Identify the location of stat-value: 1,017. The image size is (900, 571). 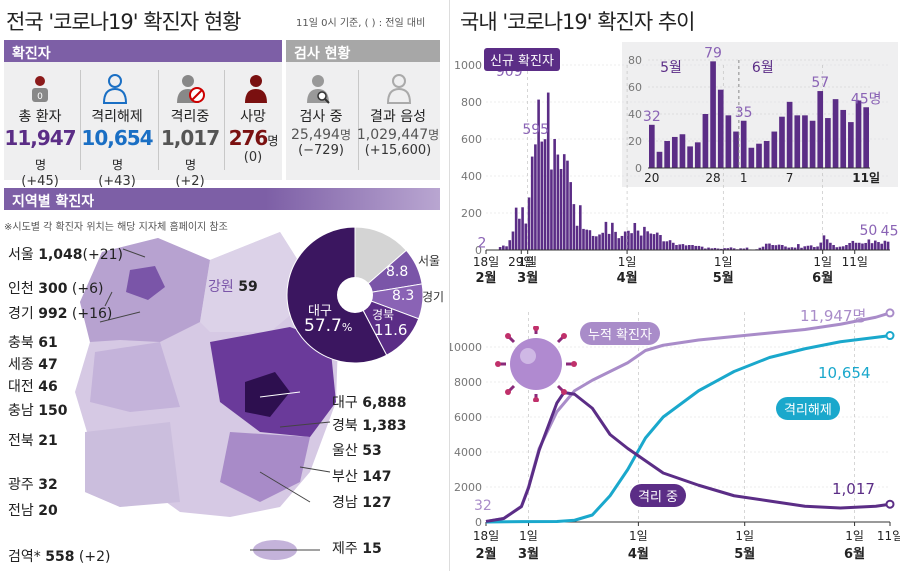
(190, 138).